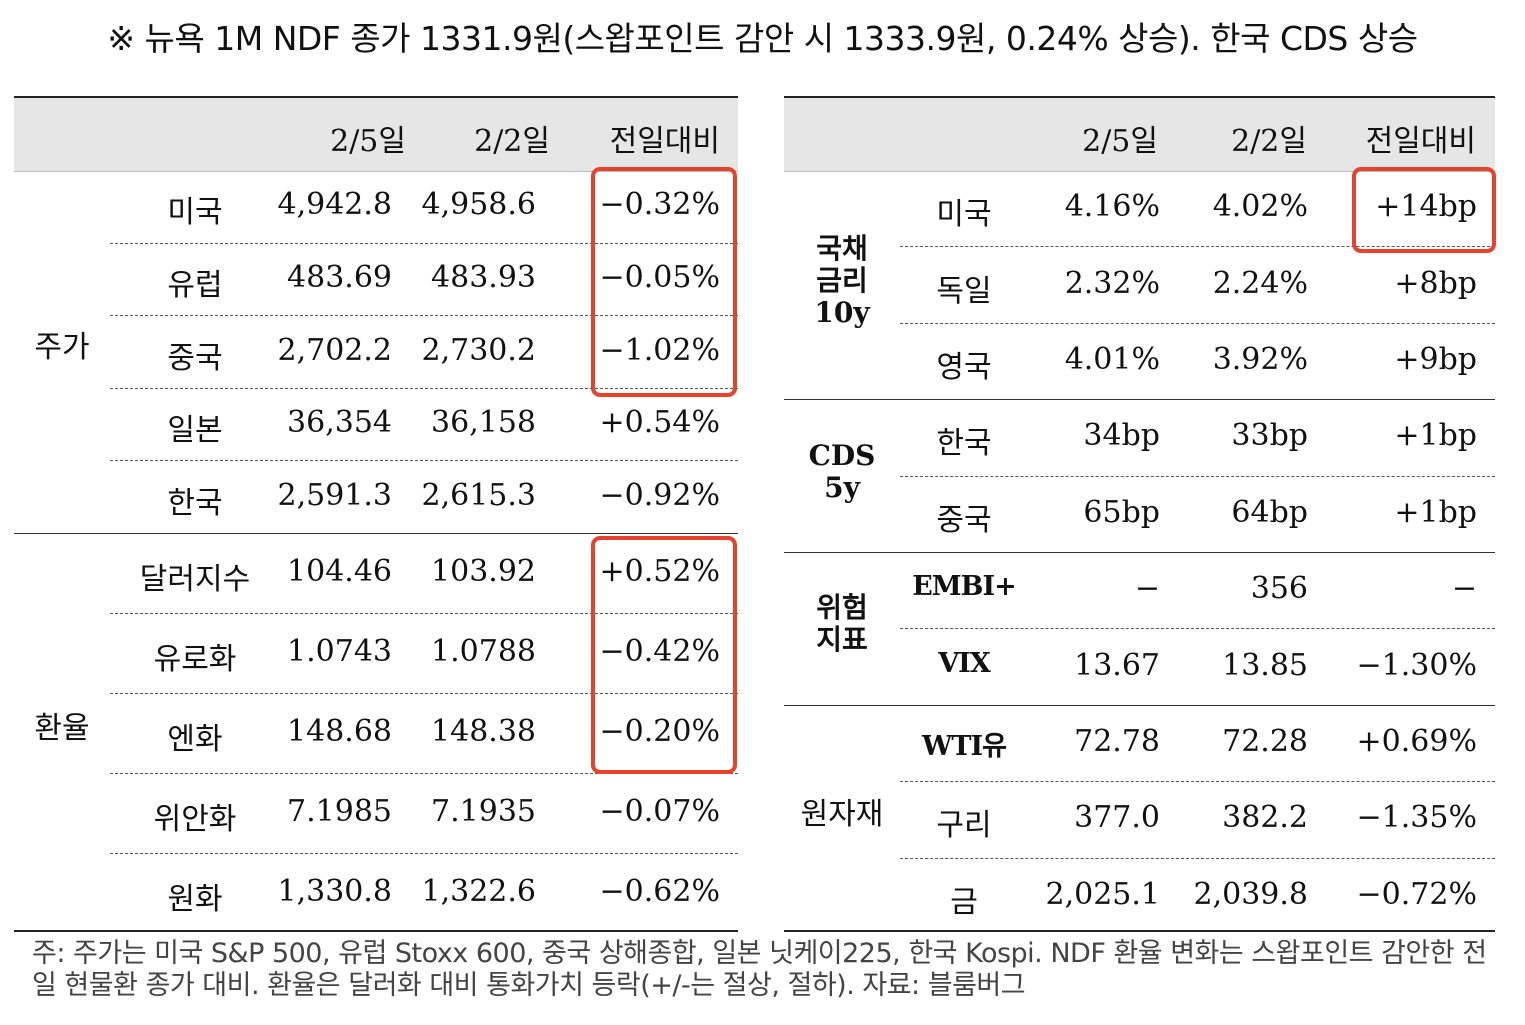  What do you see at coordinates (964, 587) in the screenshot?
I see `row-label: EMBI+` at bounding box center [964, 587].